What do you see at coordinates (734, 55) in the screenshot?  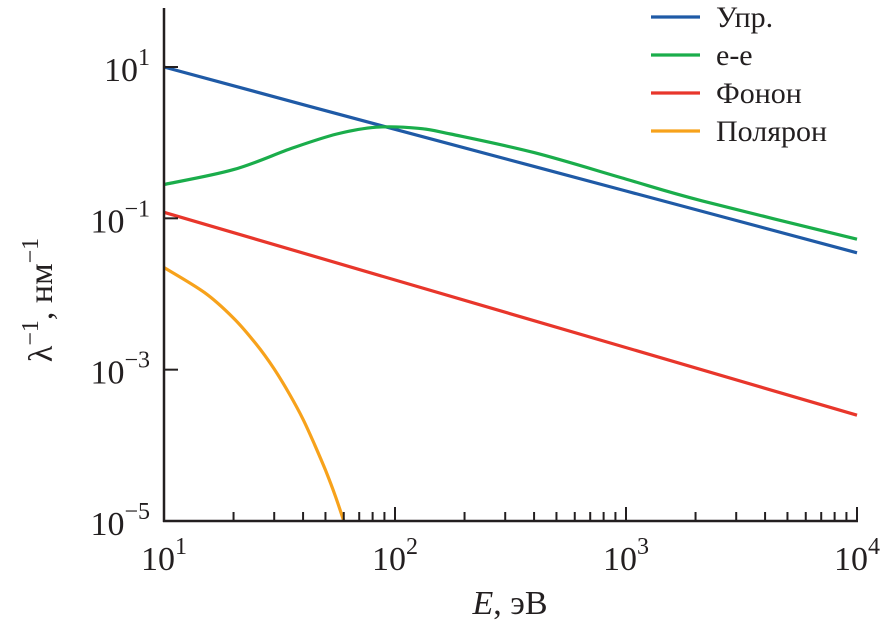 I see `legend-label-1: e-e` at bounding box center [734, 55].